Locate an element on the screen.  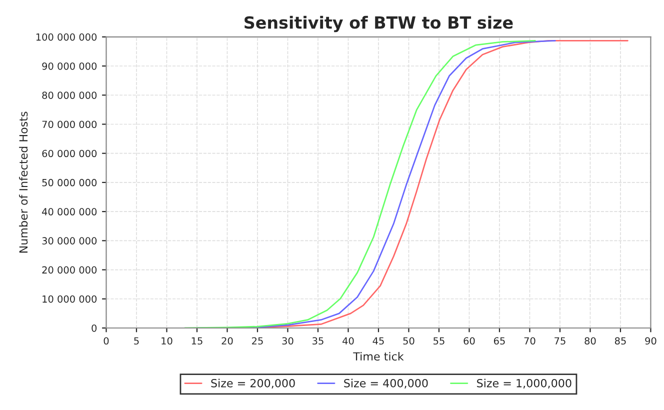
x-tick-label: 35 is located at coordinates (318, 341).